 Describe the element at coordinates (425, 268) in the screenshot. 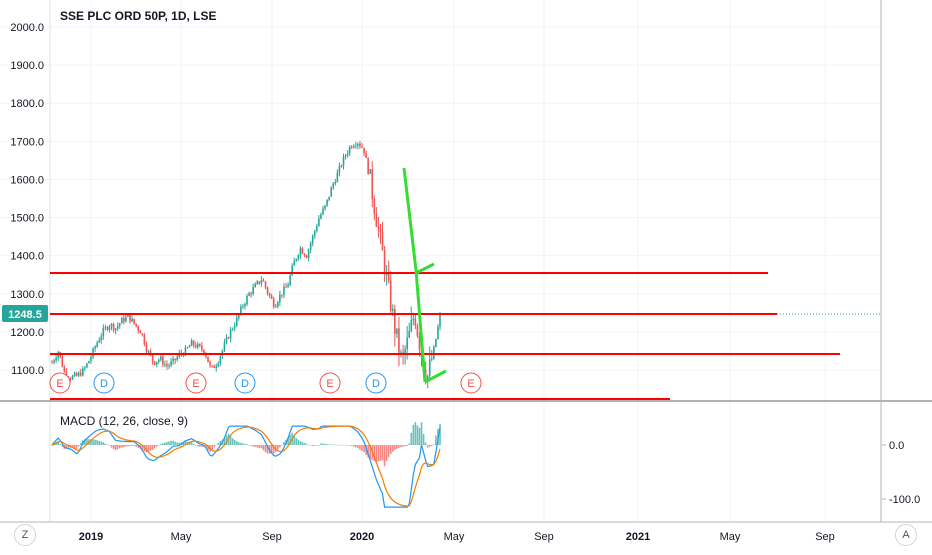

I see `trend-line-bounce-top` at that location.